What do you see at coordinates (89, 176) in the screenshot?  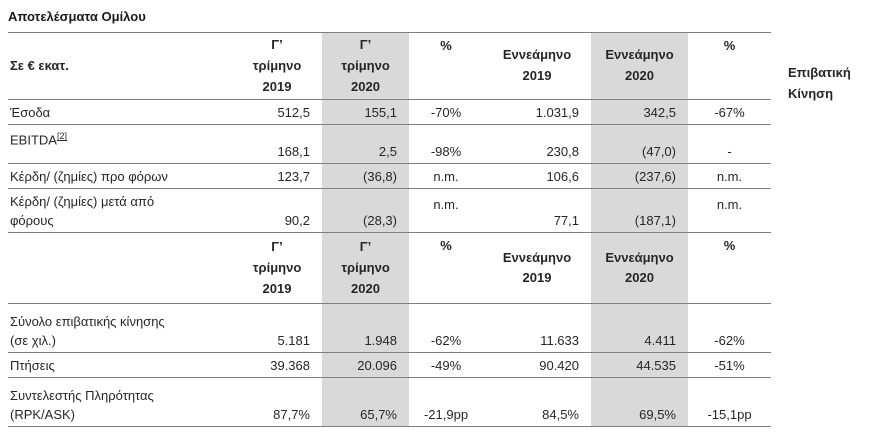 I see `row-label: Κέρδη/ (ζημίες) προ φόρων` at bounding box center [89, 176].